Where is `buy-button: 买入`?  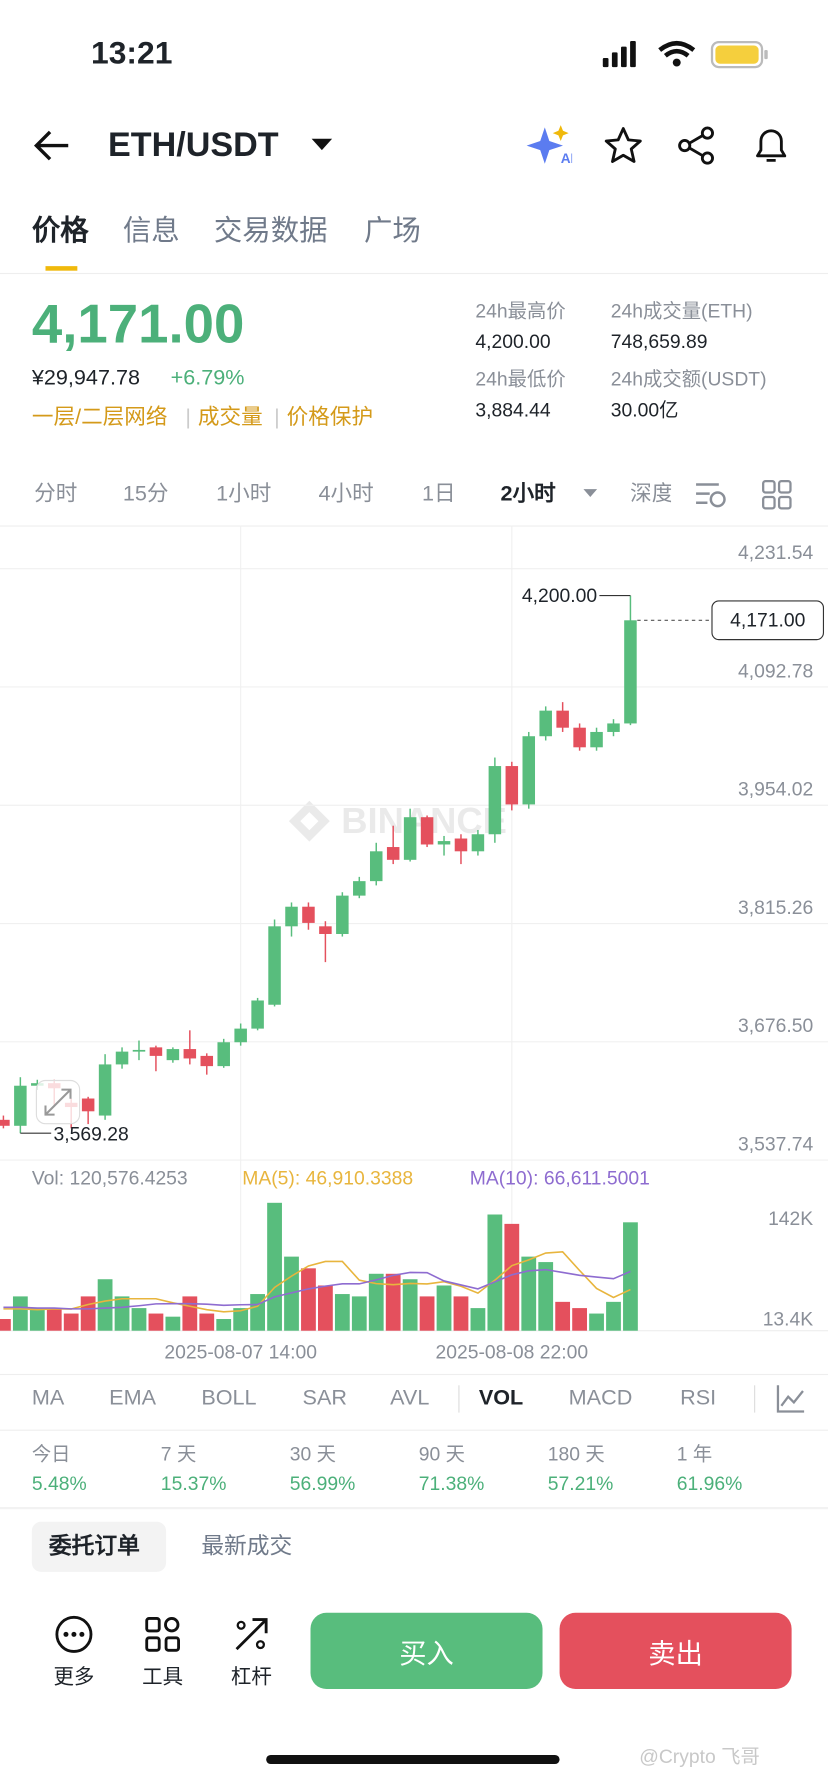
buy-button: 买入 is located at coordinates (426, 1650).